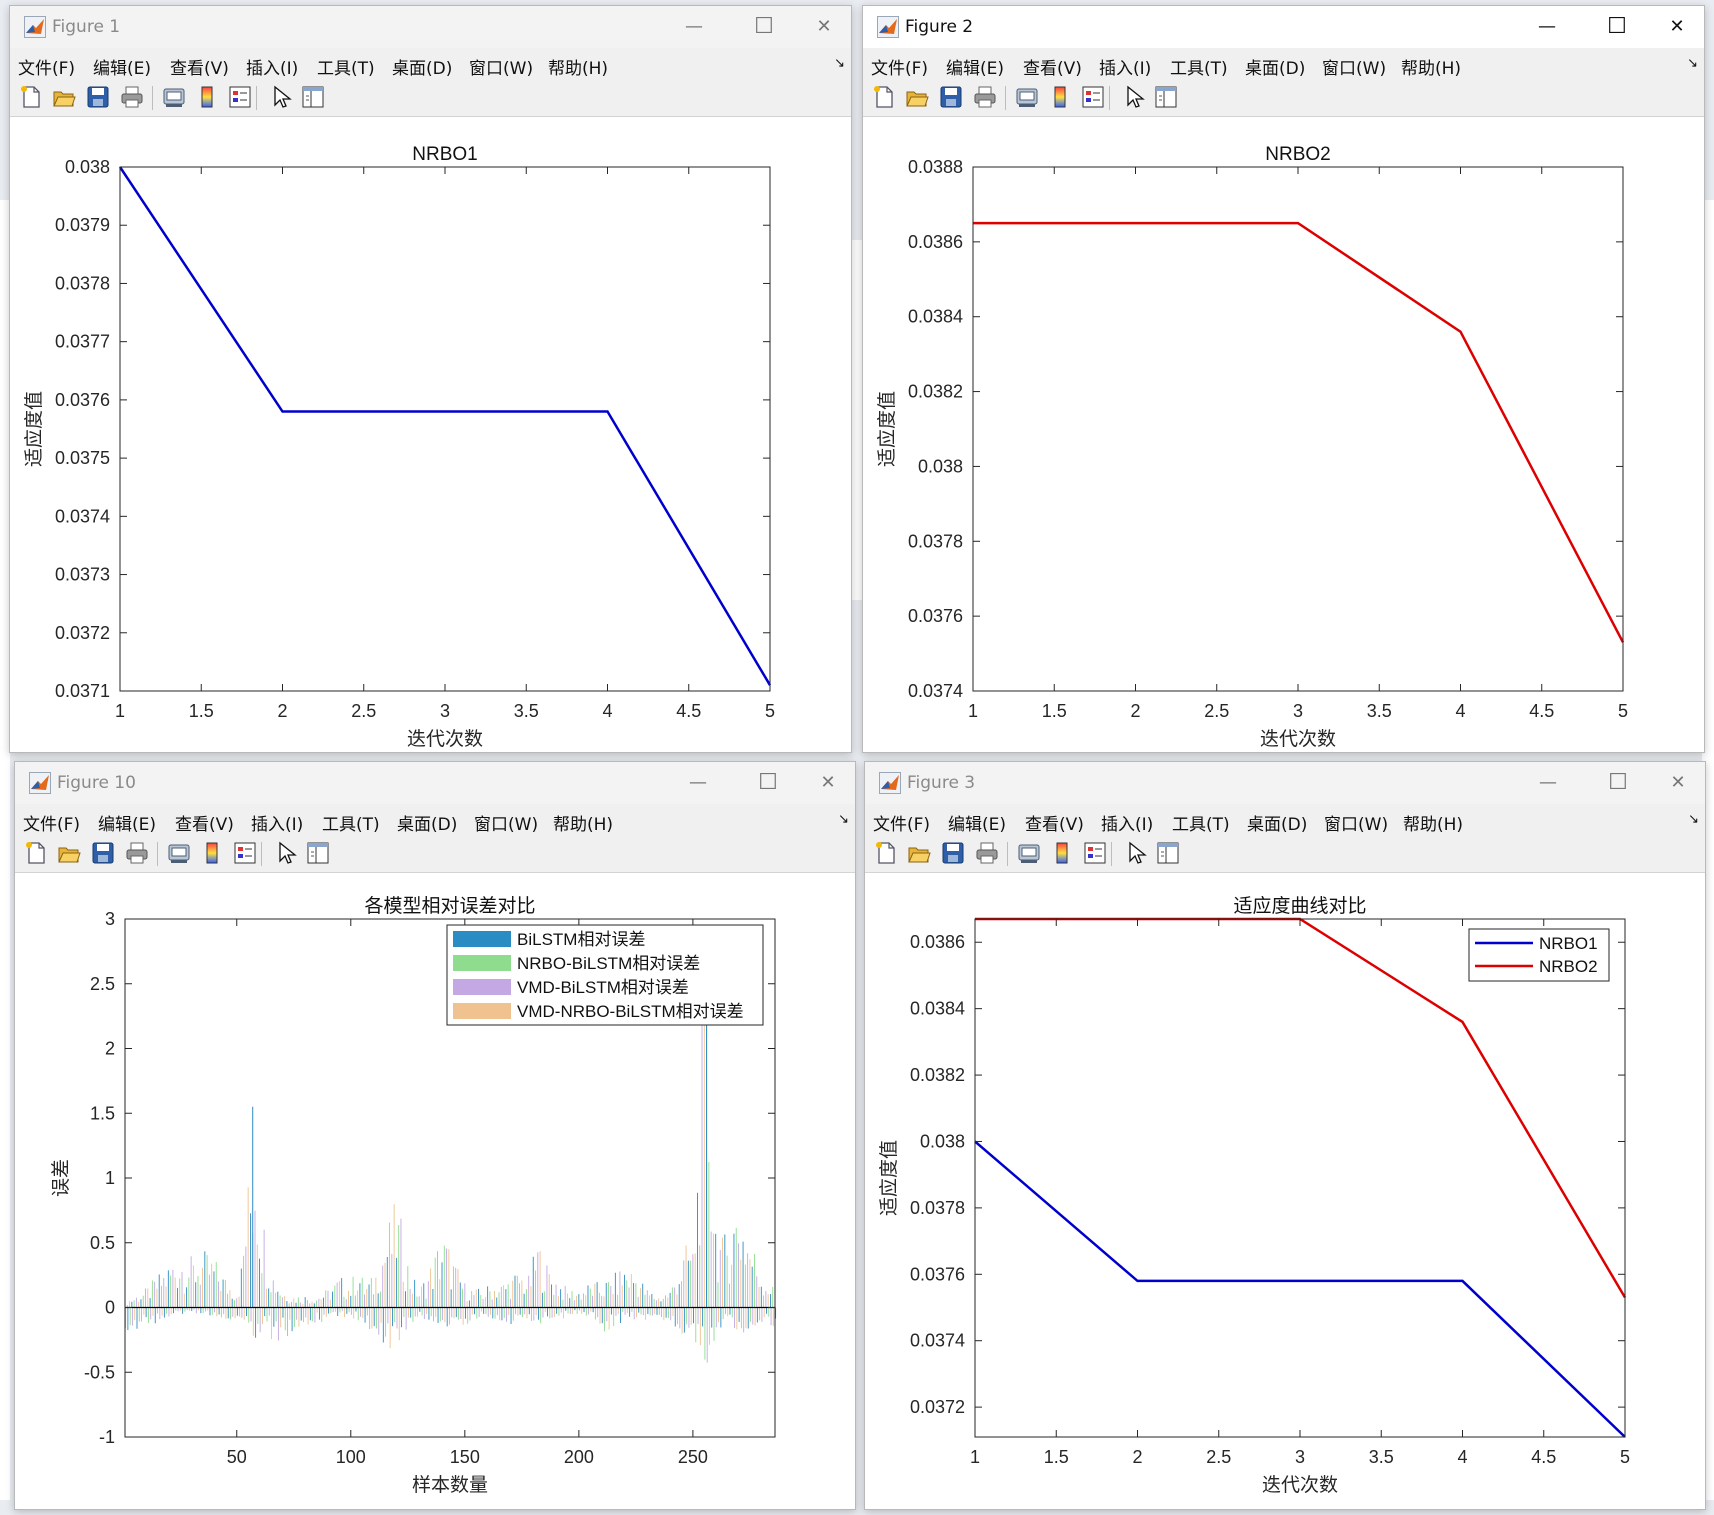 Image resolution: width=1714 pixels, height=1515 pixels. I want to click on title-bar: Figure 2 — ☐ ✕, so click(1283, 27).